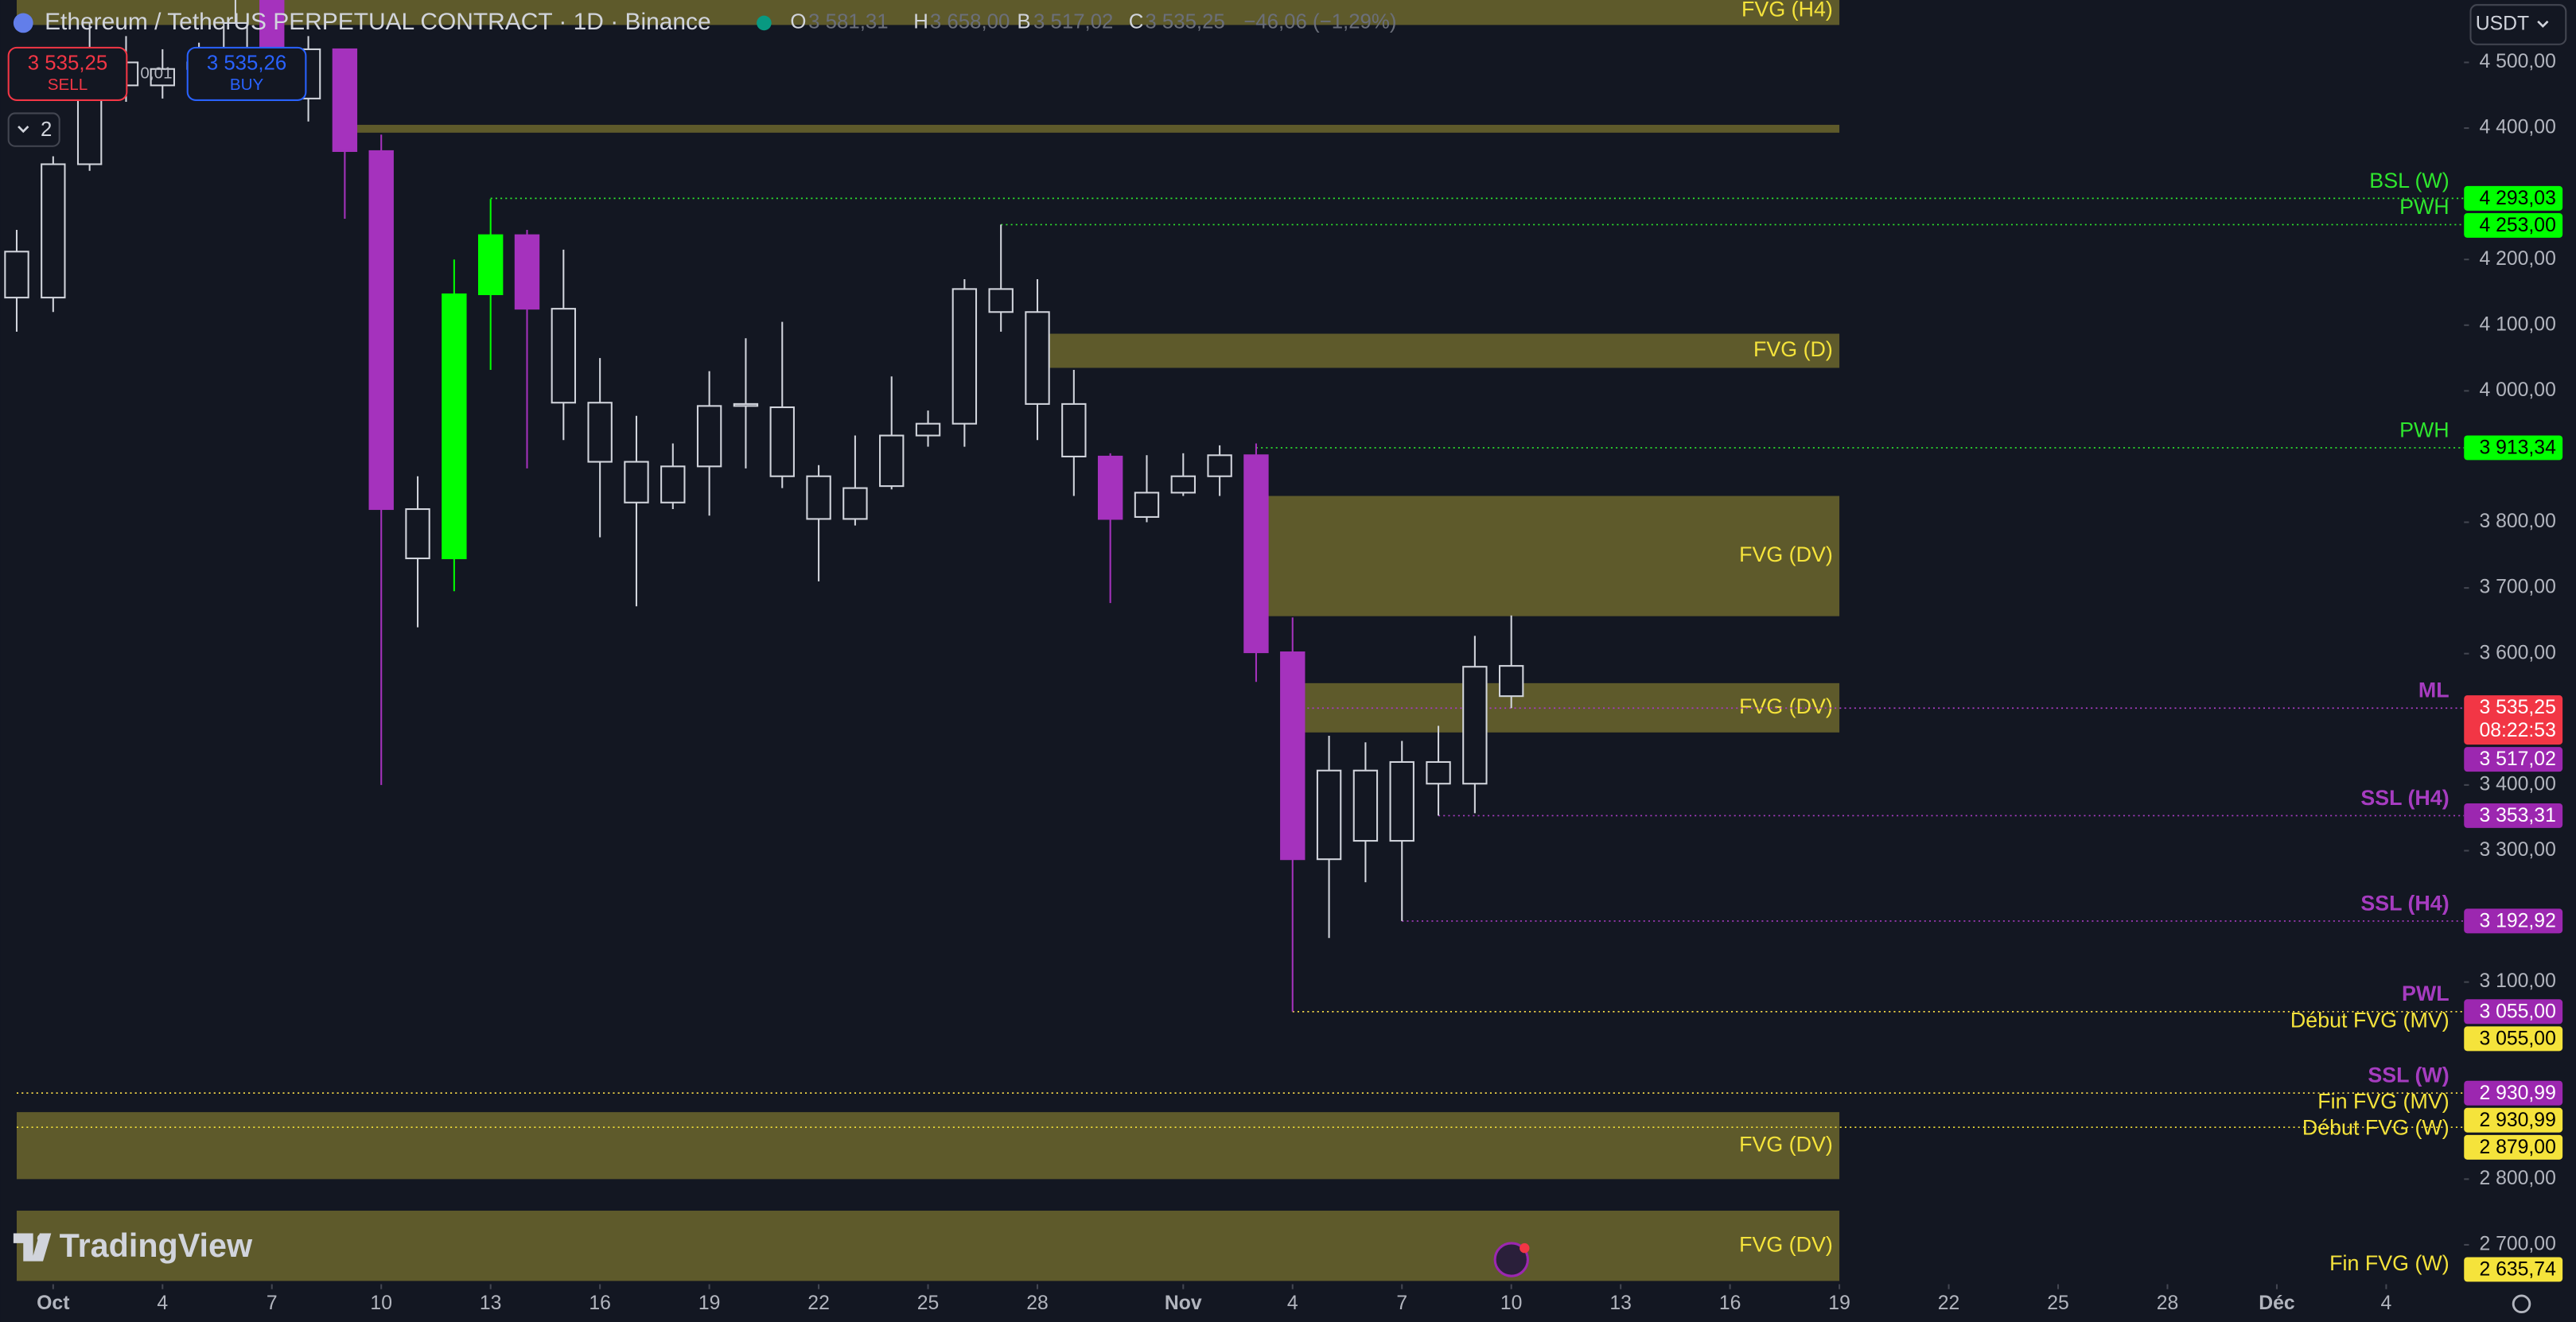 The height and width of the screenshot is (1322, 2576). I want to click on y-tick-label: 4 400,00, so click(2517, 128).